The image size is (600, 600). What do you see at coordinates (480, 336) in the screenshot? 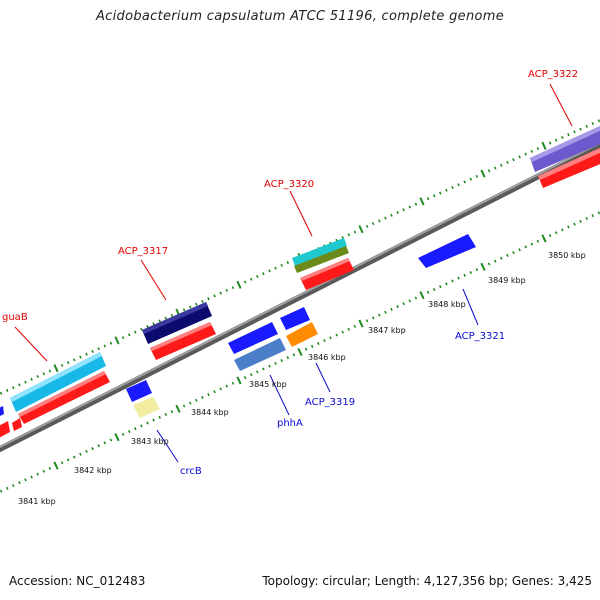
I see `label-ACP_3321: ACP_3321` at bounding box center [480, 336].